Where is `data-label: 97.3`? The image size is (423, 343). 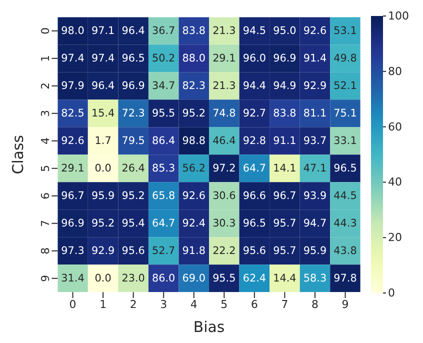
data-label: 97.3 is located at coordinates (72, 250).